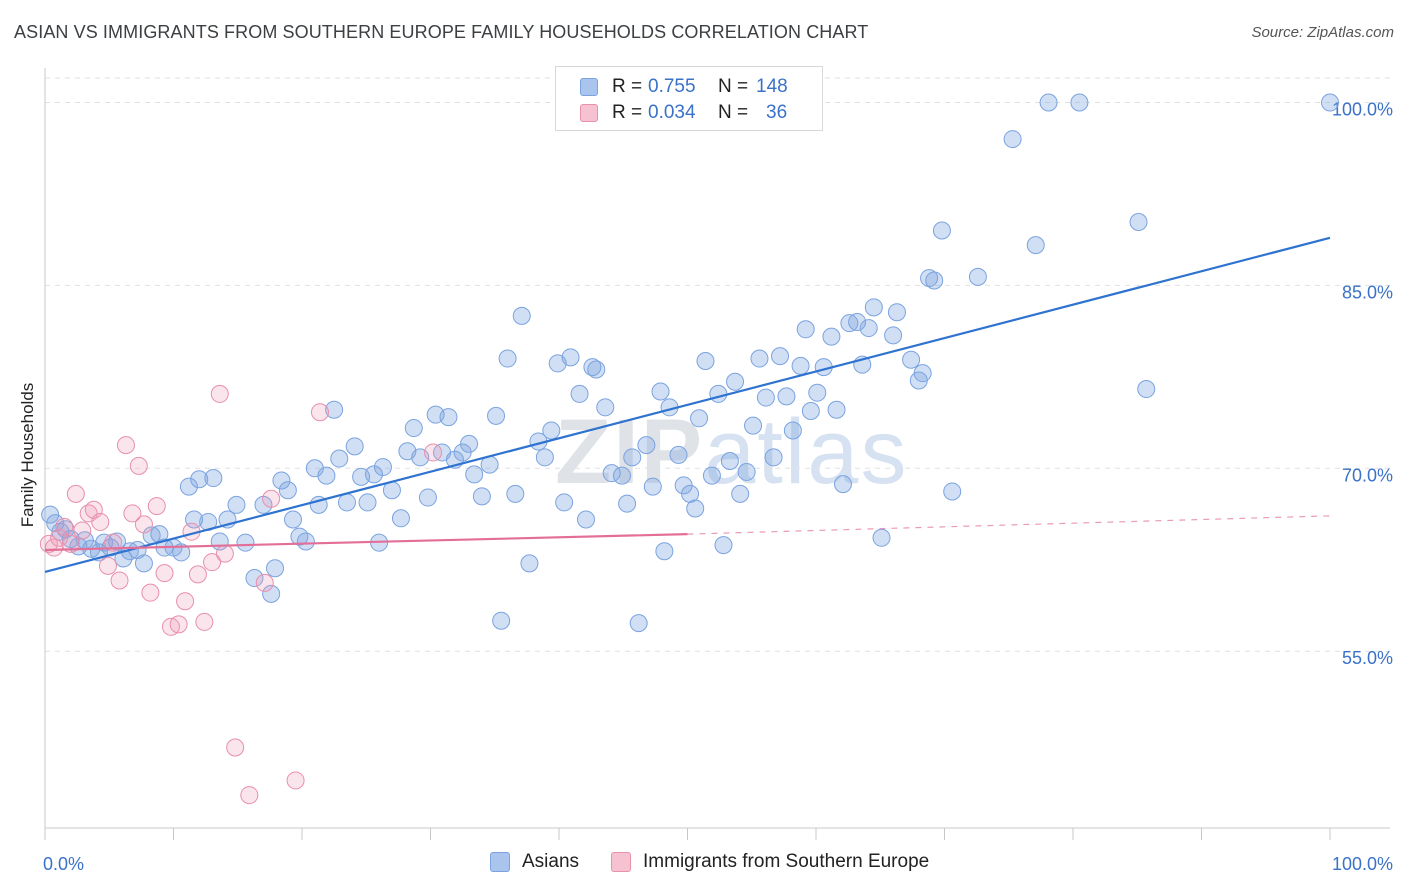 Image resolution: width=1406 pixels, height=892 pixels. What do you see at coordinates (1367, 475) in the screenshot?
I see `y-tick-label: 70.0%` at bounding box center [1367, 475].